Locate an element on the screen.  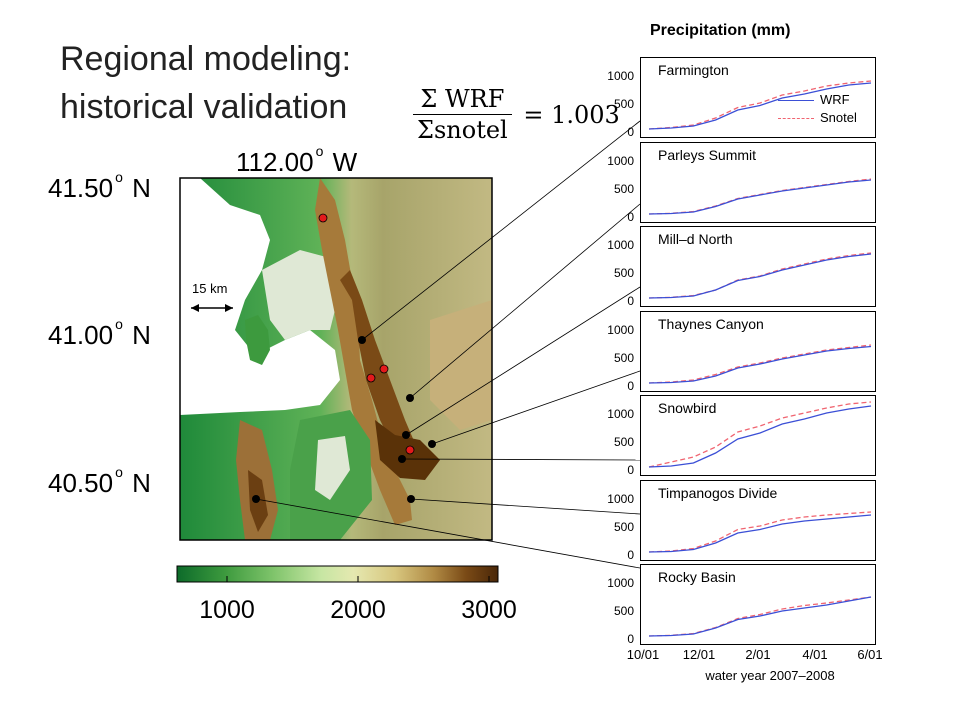
formula-denominator: Σsnotel is located at coordinates (462, 130).